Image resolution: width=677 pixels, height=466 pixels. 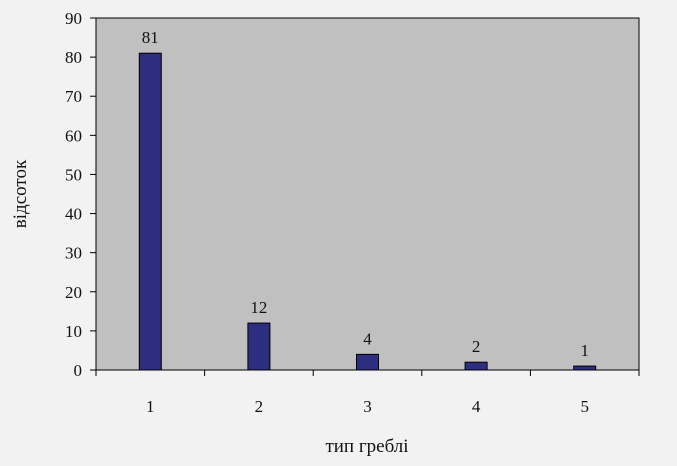 What do you see at coordinates (73, 292) in the screenshot?
I see `y-tick-label: 20` at bounding box center [73, 292].